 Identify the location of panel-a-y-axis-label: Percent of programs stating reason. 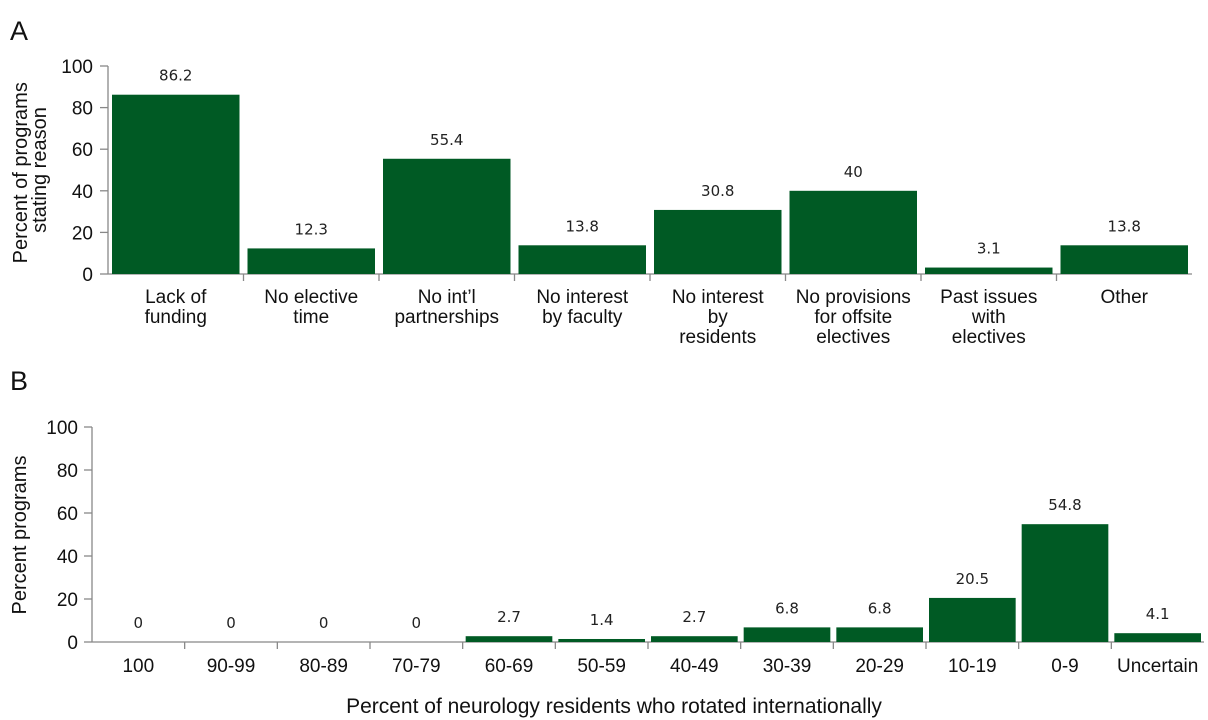
(30, 170).